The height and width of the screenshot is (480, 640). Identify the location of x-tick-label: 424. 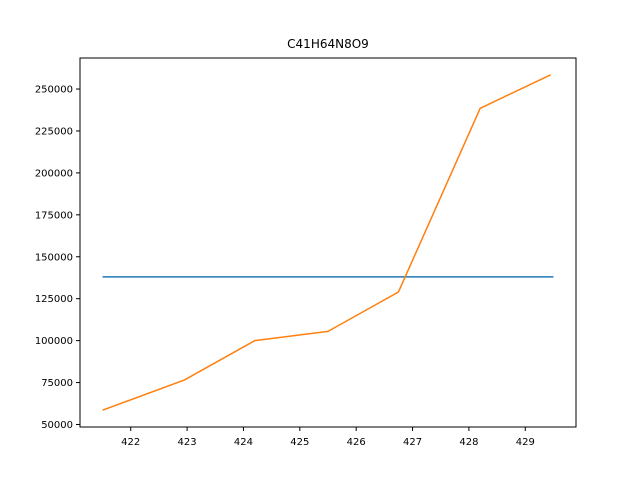
(243, 442).